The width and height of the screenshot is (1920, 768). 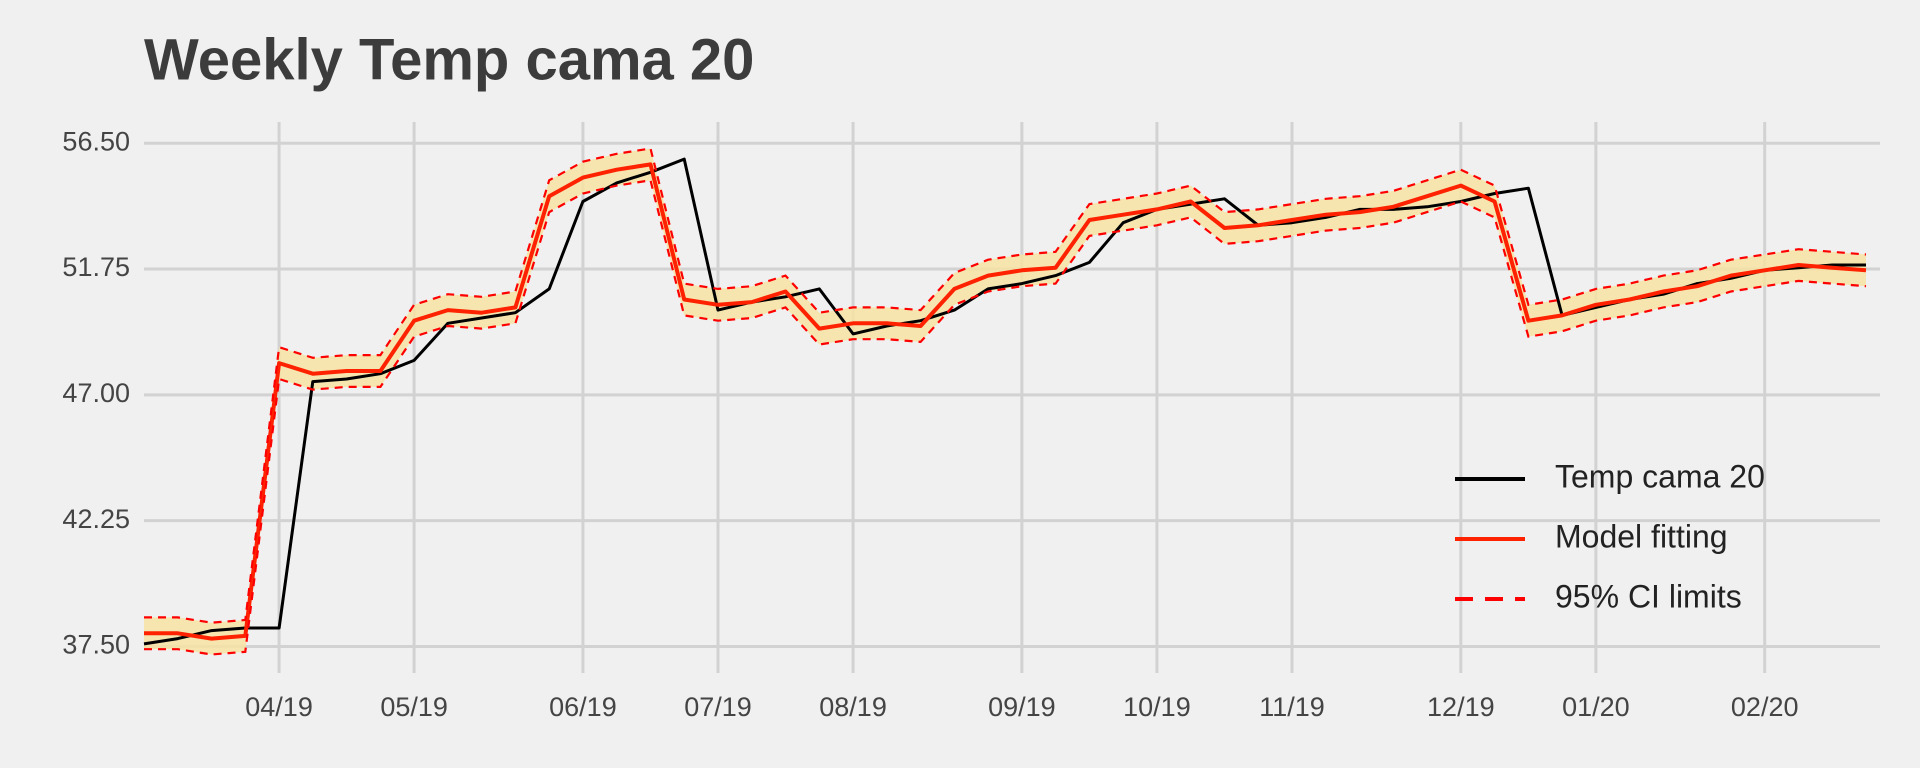 What do you see at coordinates (1648, 596) in the screenshot?
I see `legend-label: 95% CI limits` at bounding box center [1648, 596].